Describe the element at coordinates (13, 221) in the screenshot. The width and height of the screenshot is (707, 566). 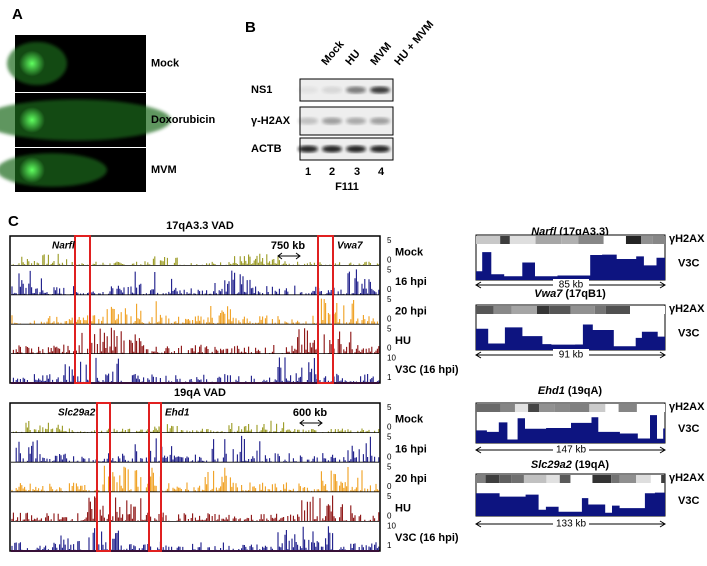
I see `panel-label: C` at that location.